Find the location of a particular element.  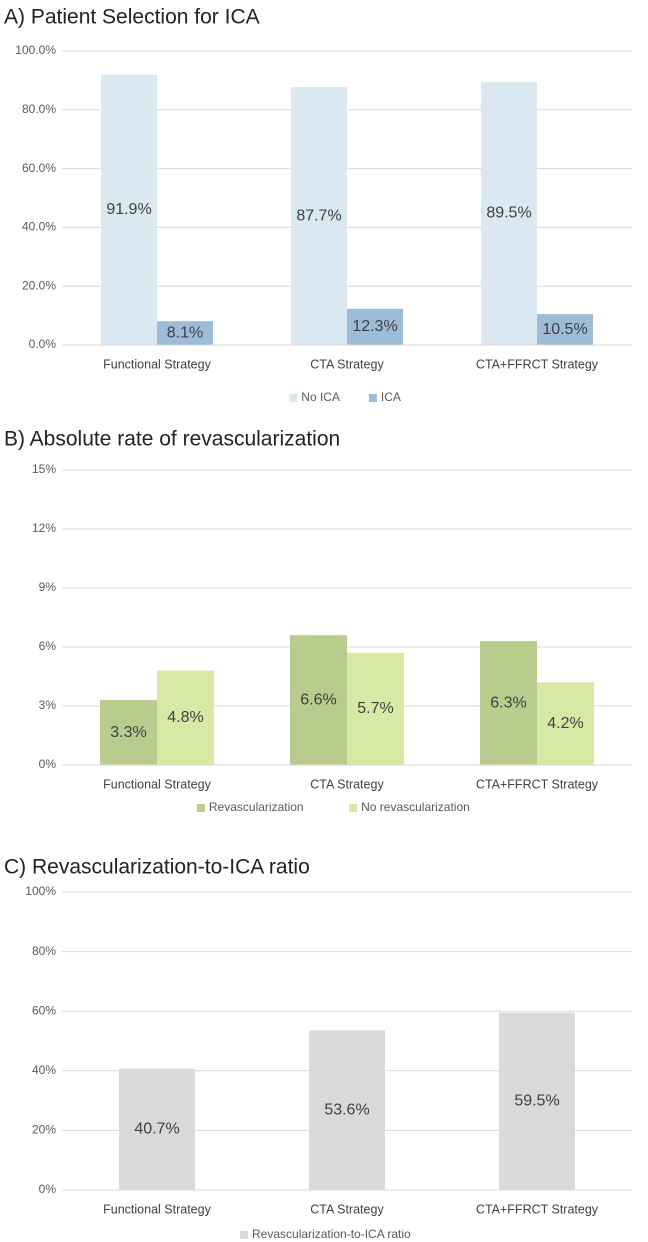

data-label: 40.7% is located at coordinates (156, 1129).